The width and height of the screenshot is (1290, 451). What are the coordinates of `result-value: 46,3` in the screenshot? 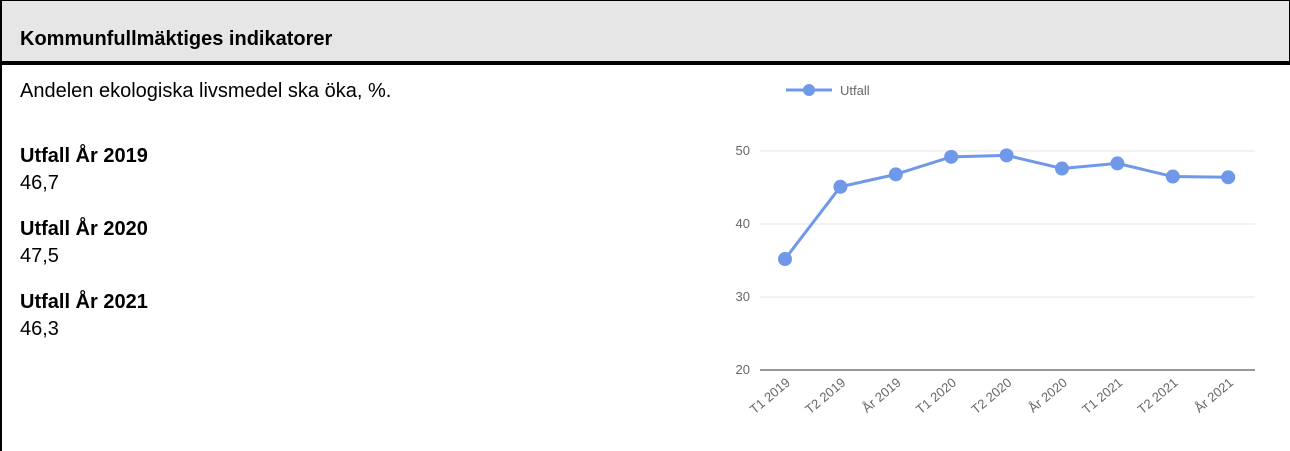 It's located at (39, 329).